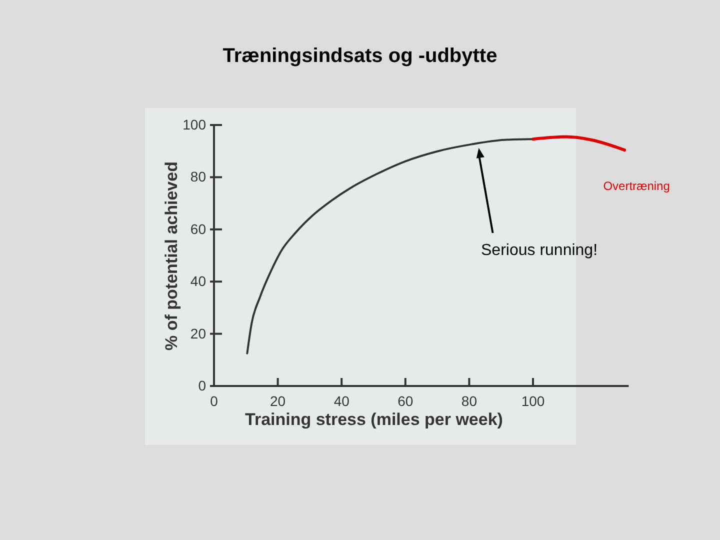 This screenshot has height=540, width=720. I want to click on y-axis-title: % of potential achieved, so click(171, 256).